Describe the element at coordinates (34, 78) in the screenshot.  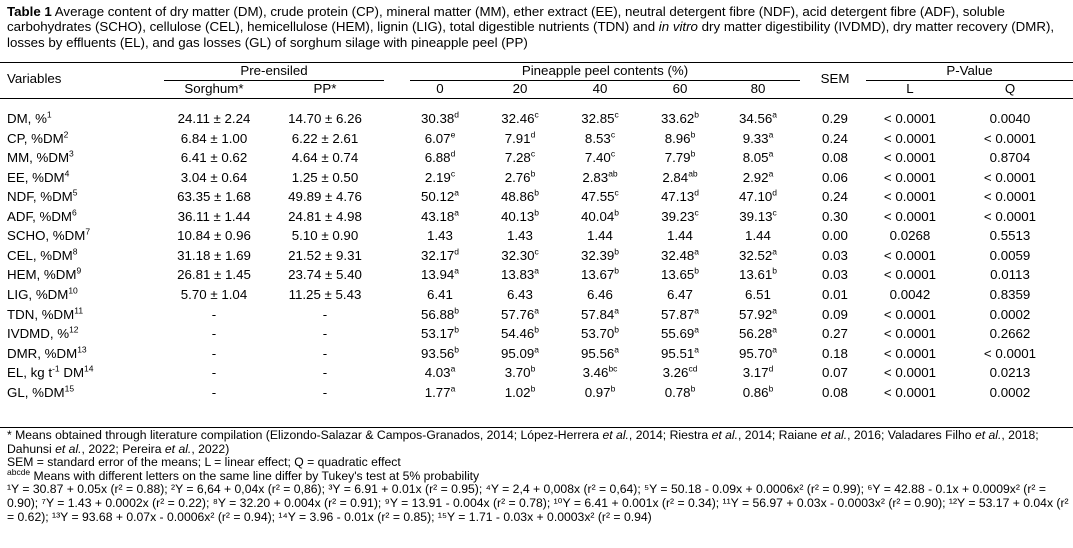
I see `header-variables: Variables` at that location.